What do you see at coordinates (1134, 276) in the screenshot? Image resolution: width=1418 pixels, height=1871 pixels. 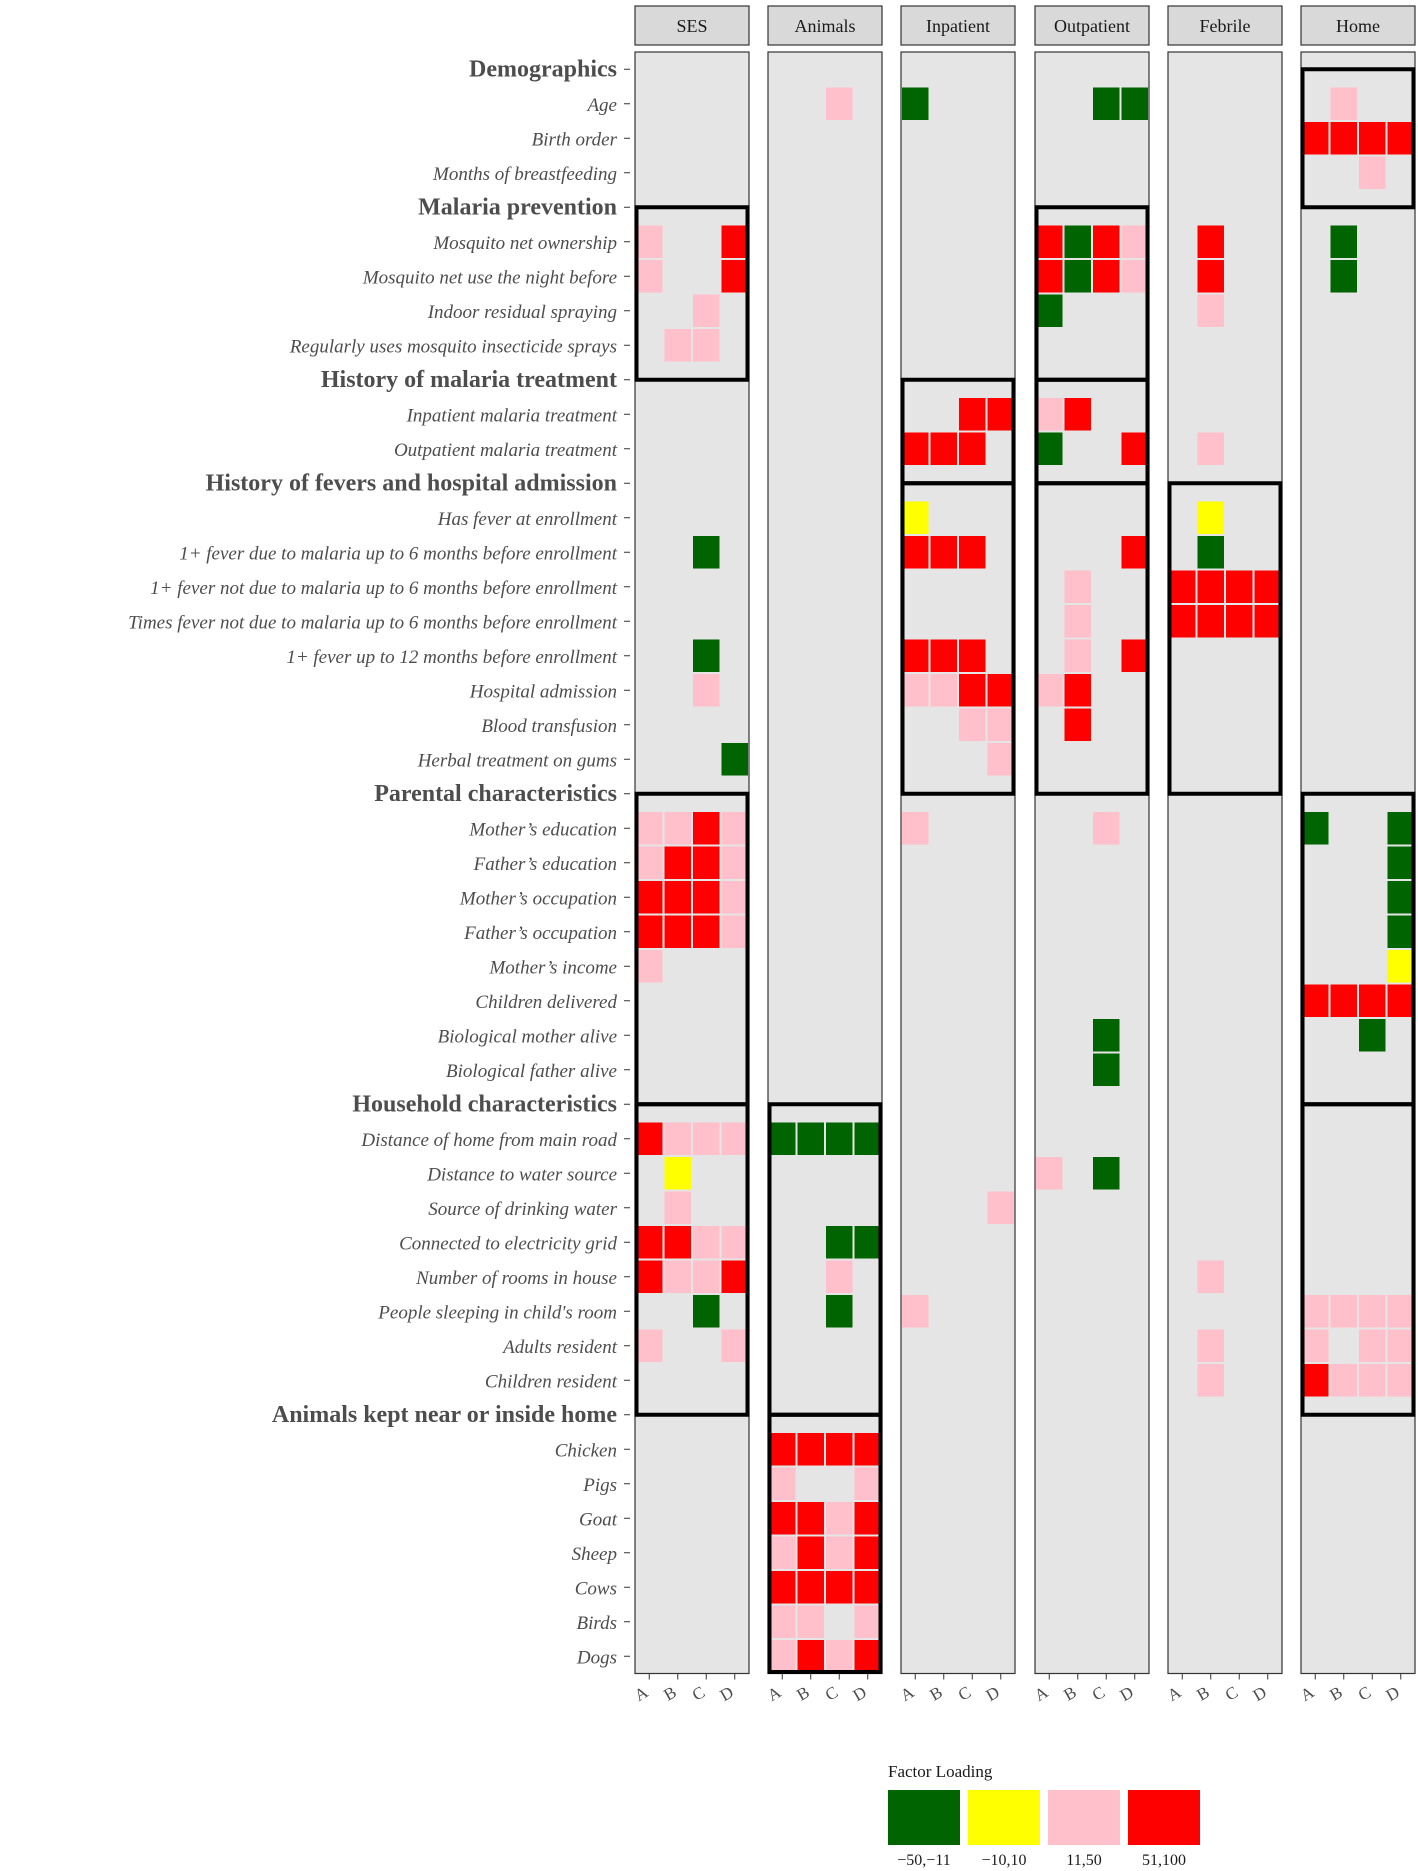 I see `cell-outpatient-mosquito-net-use-the-night-before-D` at bounding box center [1134, 276].